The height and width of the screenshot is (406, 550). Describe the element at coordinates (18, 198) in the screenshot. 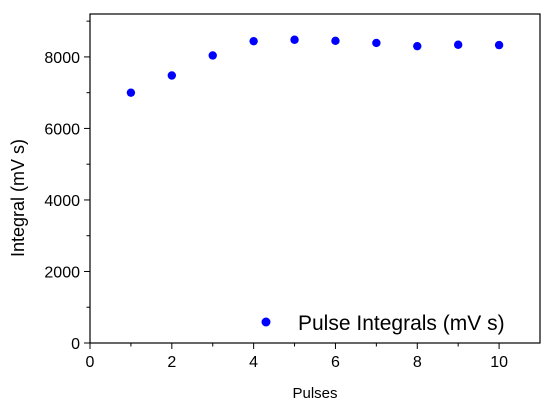

I see `y-axis-label: Integral (mV s)` at that location.